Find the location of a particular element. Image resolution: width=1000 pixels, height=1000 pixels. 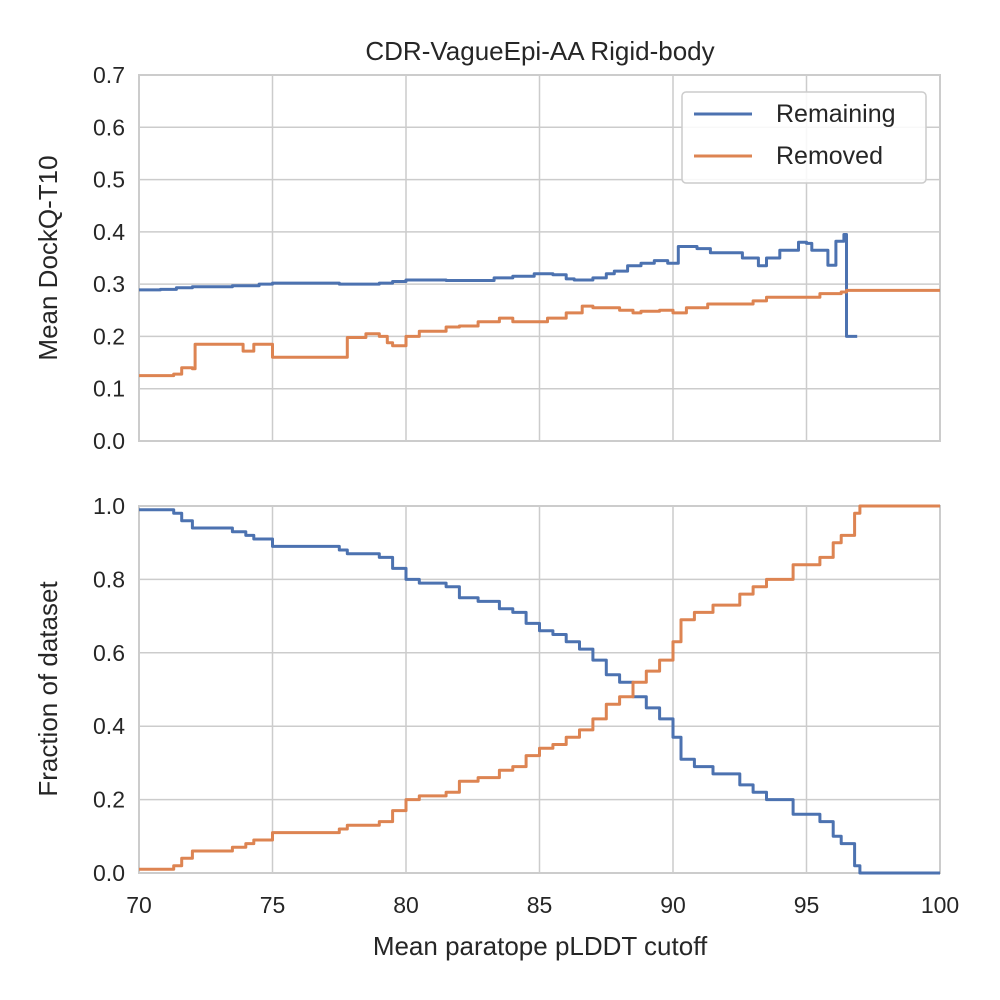

bottom-x-tick-label: 80 is located at coordinates (406, 905).